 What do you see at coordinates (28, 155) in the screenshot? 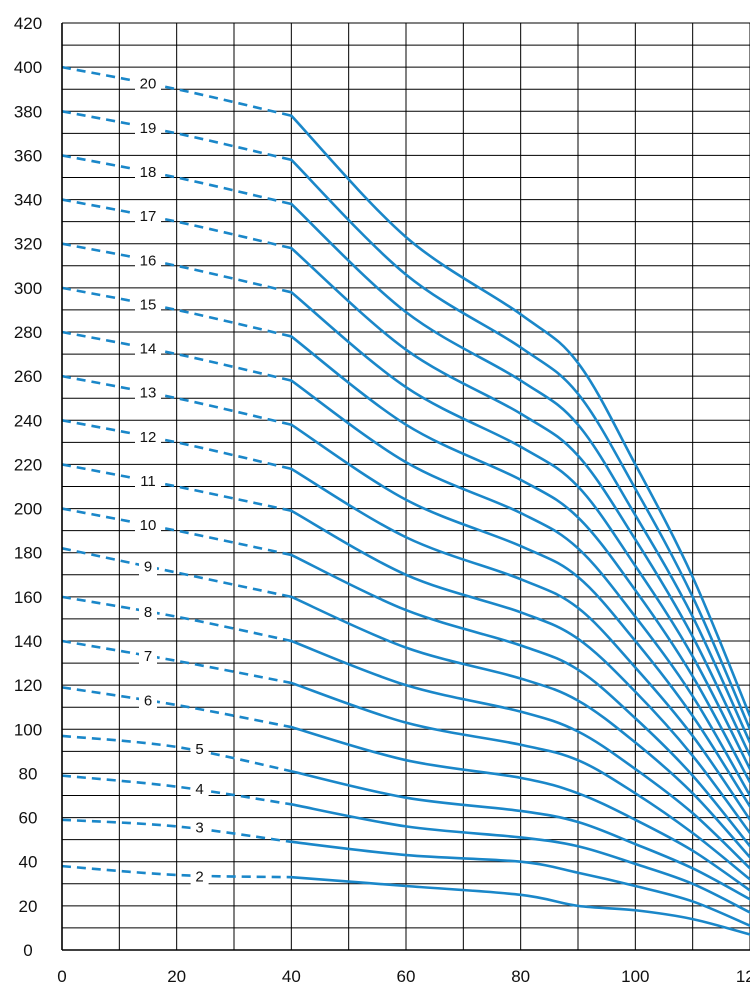
I see `y-tick-label: 360` at bounding box center [28, 155].